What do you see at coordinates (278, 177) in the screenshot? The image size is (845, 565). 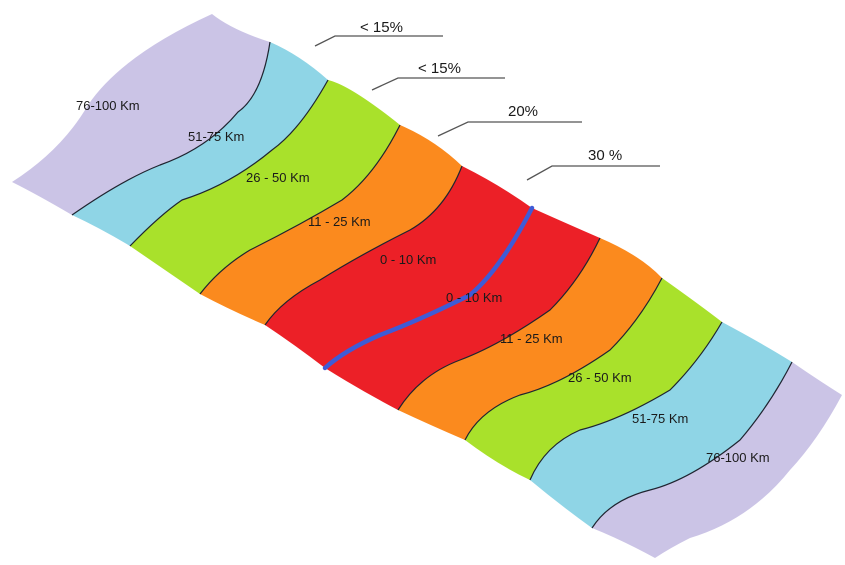 I see `zone-label-26-50-upper: 26 - 50 Km` at bounding box center [278, 177].